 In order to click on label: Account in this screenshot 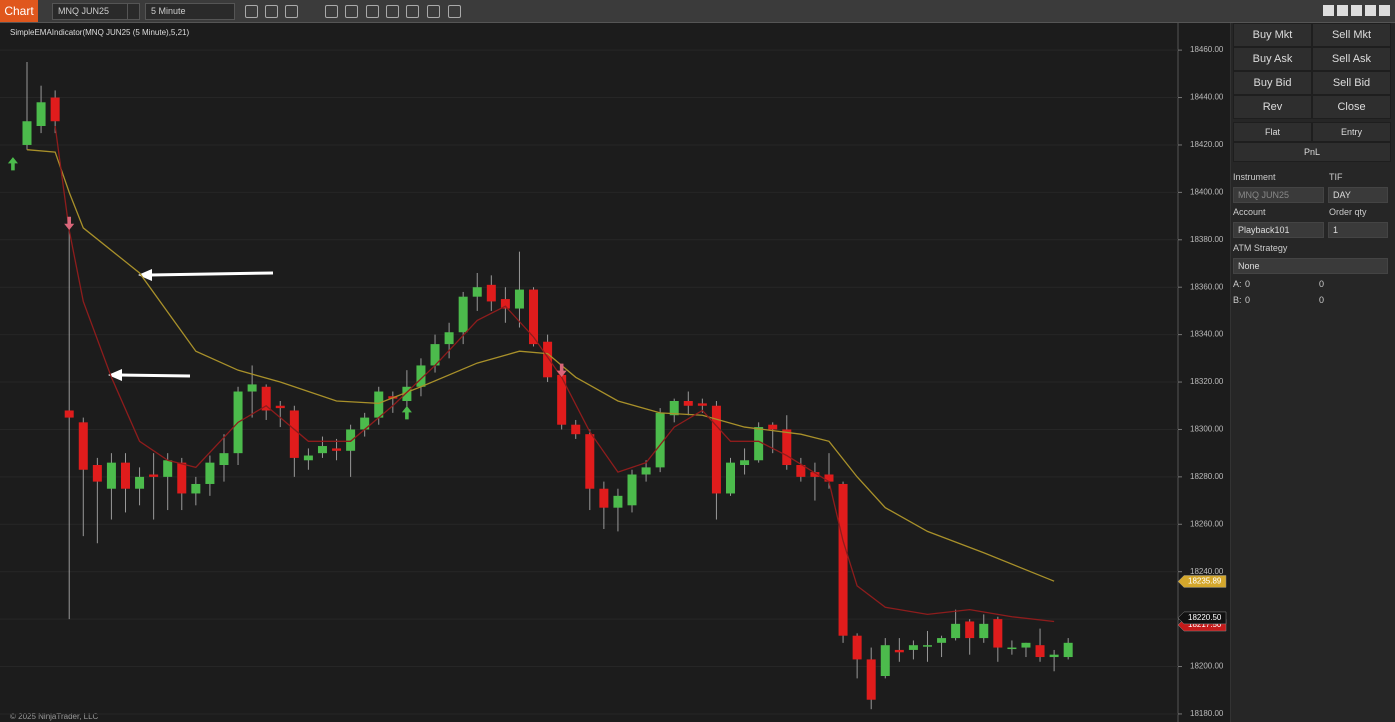, I will do `click(1249, 212)`.